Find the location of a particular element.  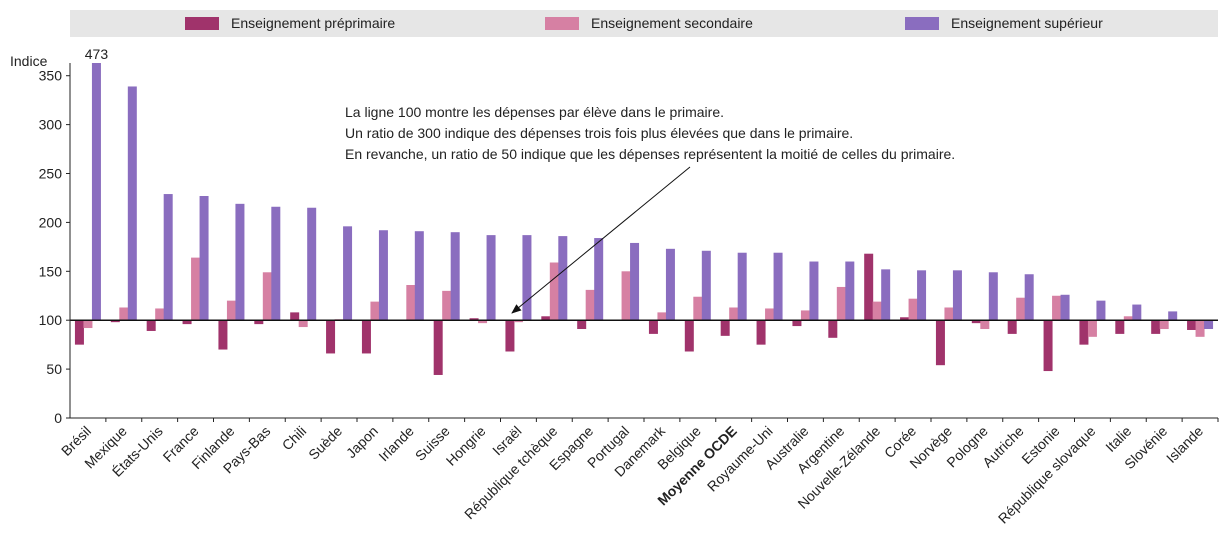

y-tick-label: 350 is located at coordinates (51, 76).